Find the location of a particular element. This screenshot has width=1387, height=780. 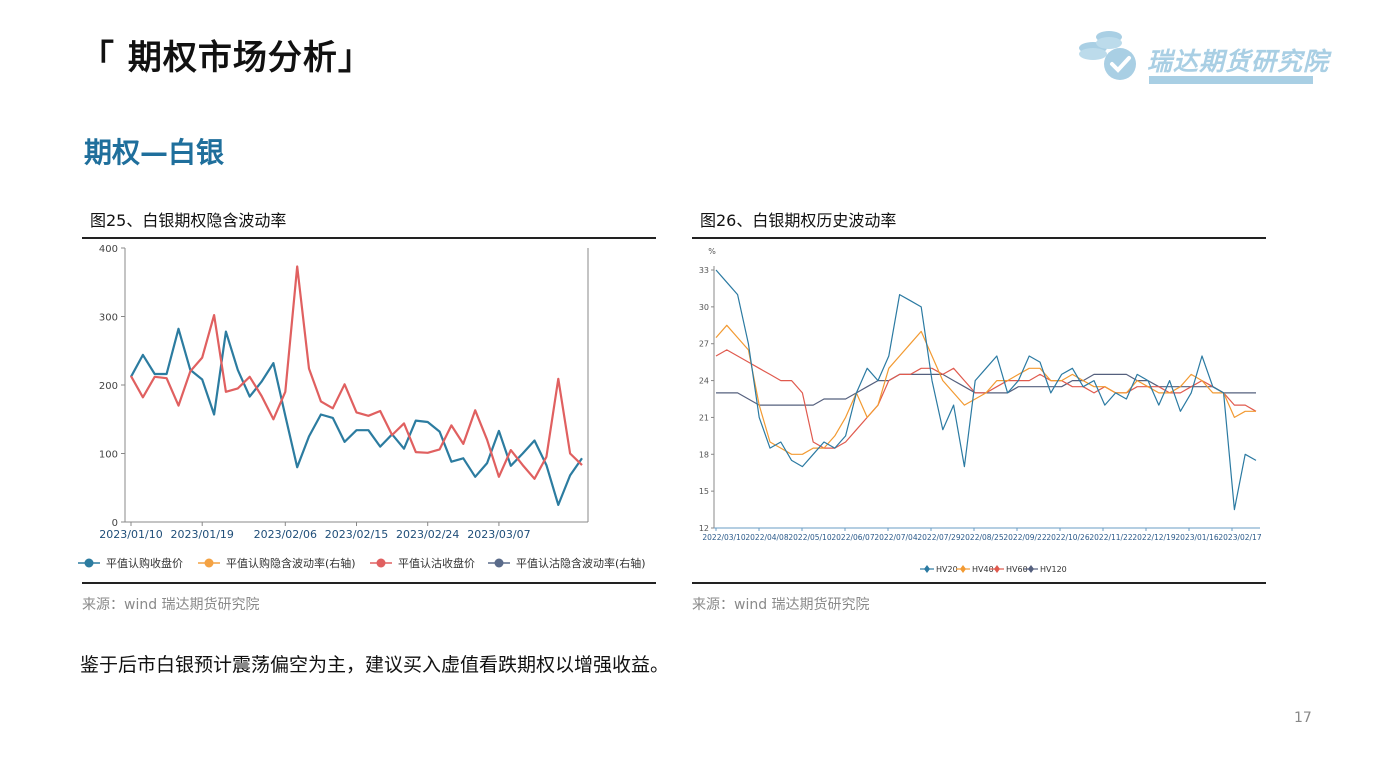

logo-underline is located at coordinates (1231, 80).